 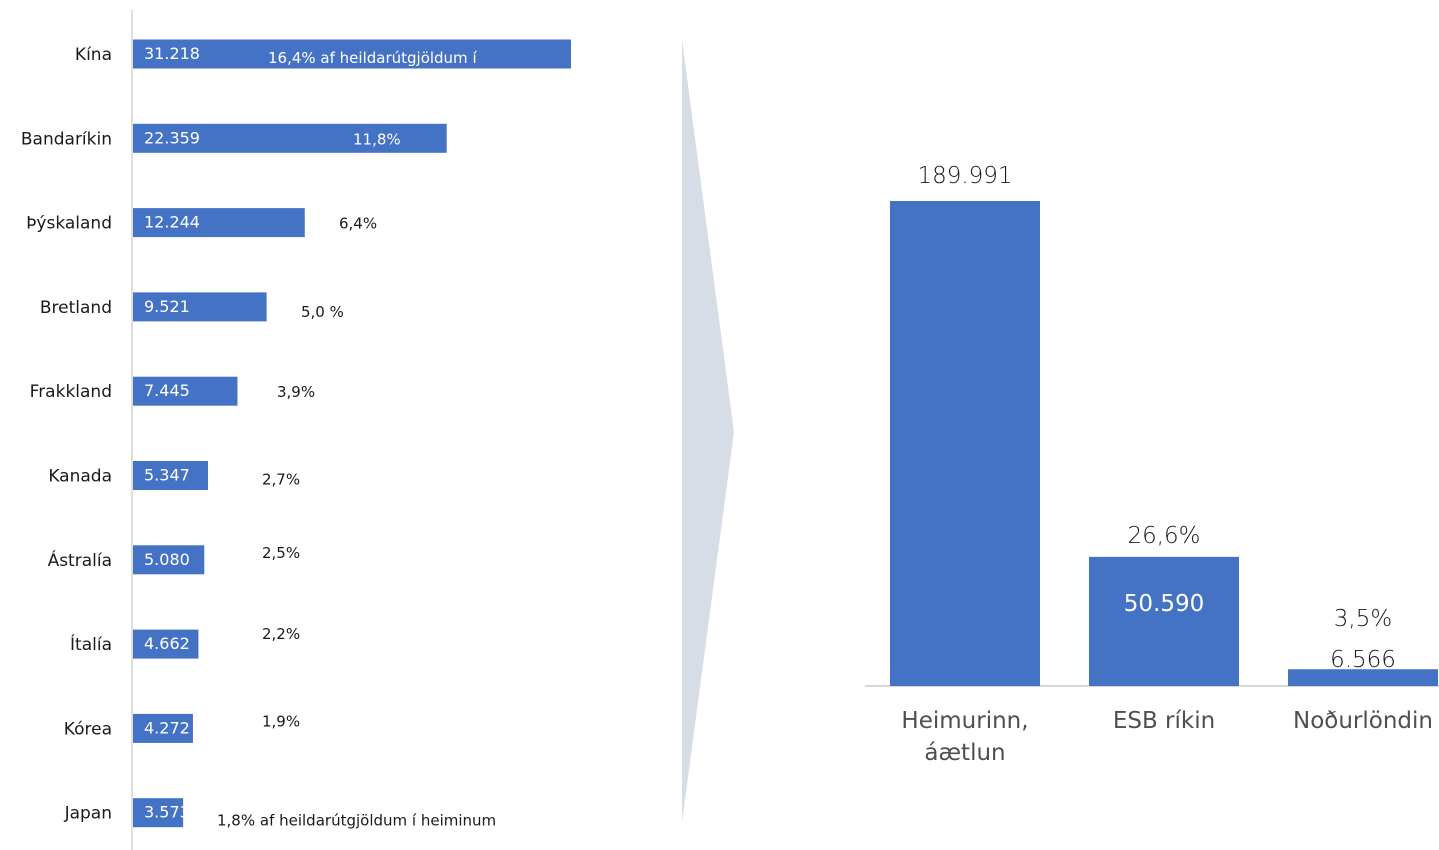 I want to click on category-label: Heimurinn,, so click(x=964, y=721).